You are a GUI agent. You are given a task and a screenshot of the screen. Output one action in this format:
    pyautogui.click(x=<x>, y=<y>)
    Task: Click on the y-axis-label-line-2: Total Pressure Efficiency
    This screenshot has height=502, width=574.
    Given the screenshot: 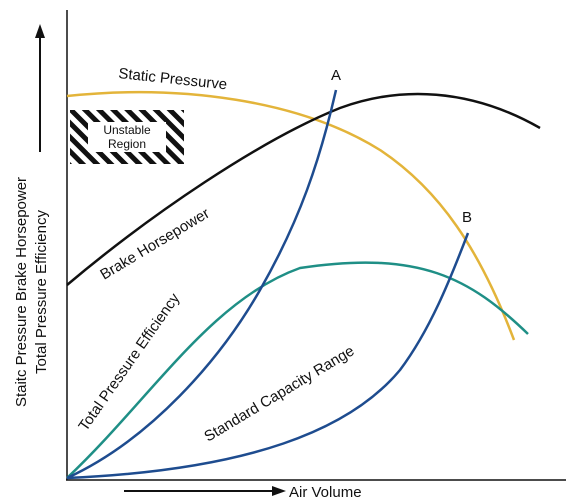 What is the action you would take?
    pyautogui.click(x=41, y=292)
    